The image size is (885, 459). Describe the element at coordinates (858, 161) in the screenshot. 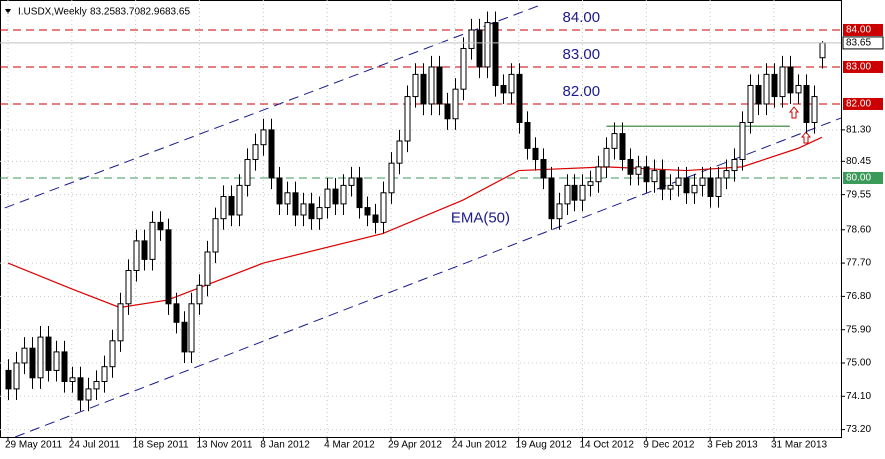

I see `y-tick-label: 80.45` at that location.